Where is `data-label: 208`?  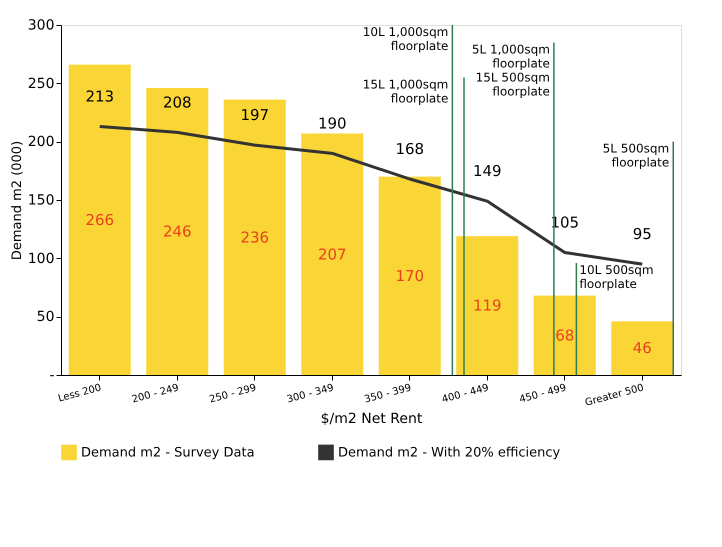
data-label: 208 is located at coordinates (177, 102).